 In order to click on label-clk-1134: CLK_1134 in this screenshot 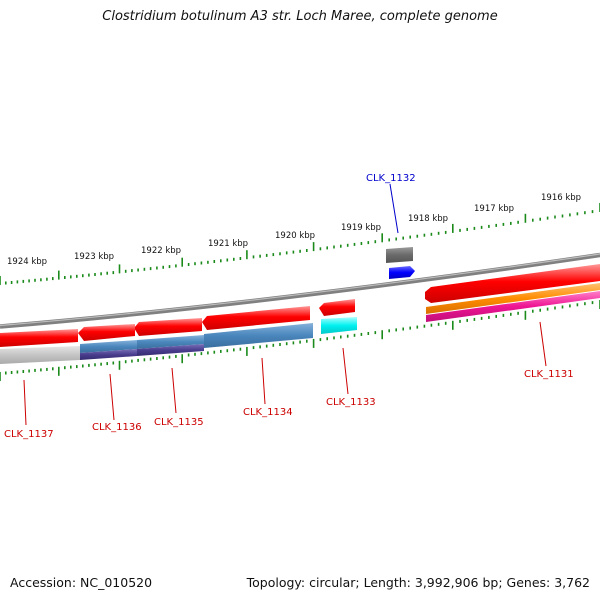, I will do `click(268, 412)`.